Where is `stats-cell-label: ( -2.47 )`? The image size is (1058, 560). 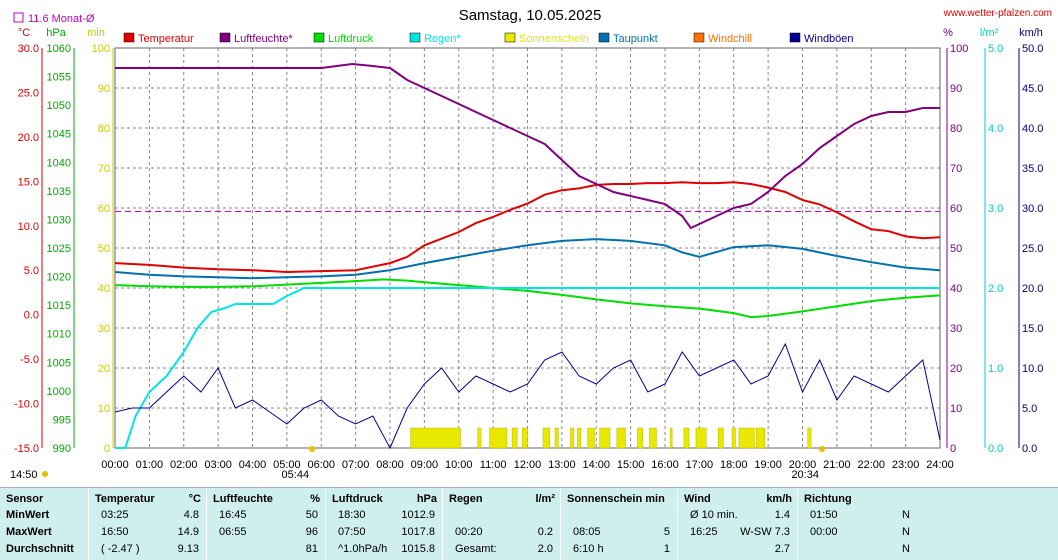 stats-cell-label: ( -2.47 ) is located at coordinates (120, 549).